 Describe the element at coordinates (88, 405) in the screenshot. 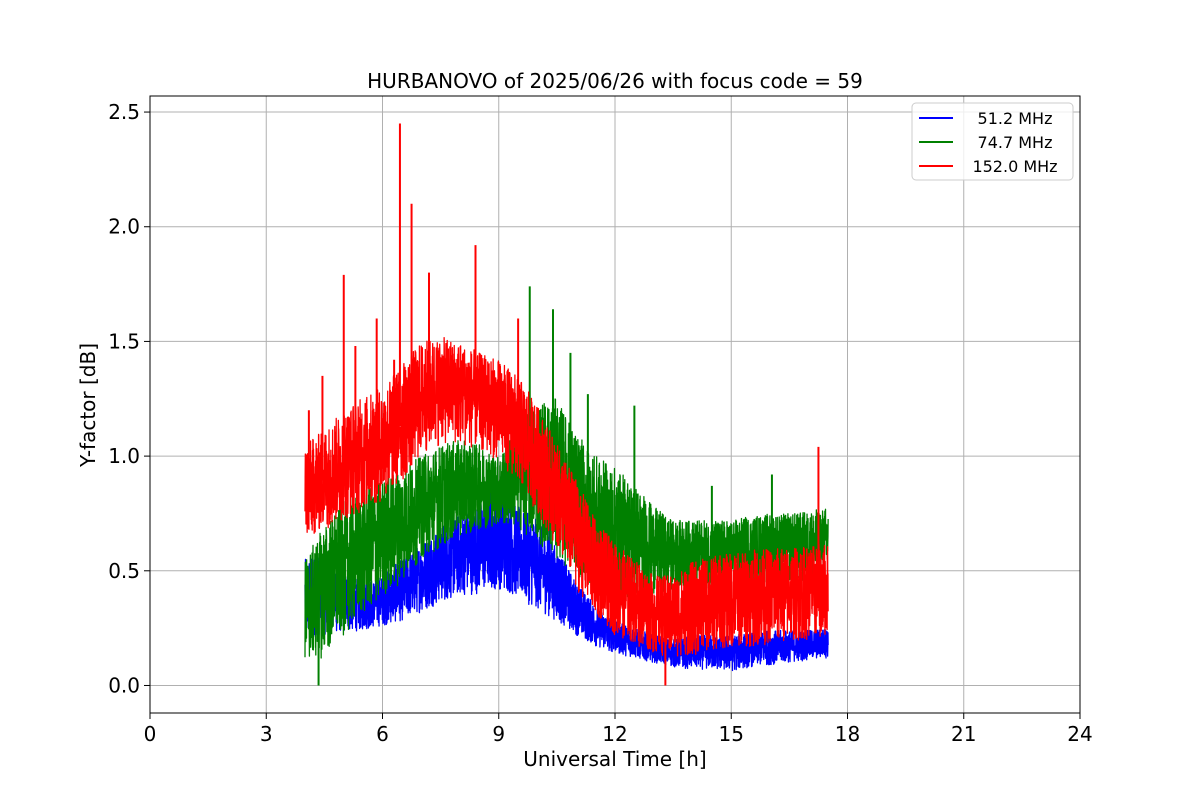

I see `y-axis-title: Y-factor [dB]` at that location.